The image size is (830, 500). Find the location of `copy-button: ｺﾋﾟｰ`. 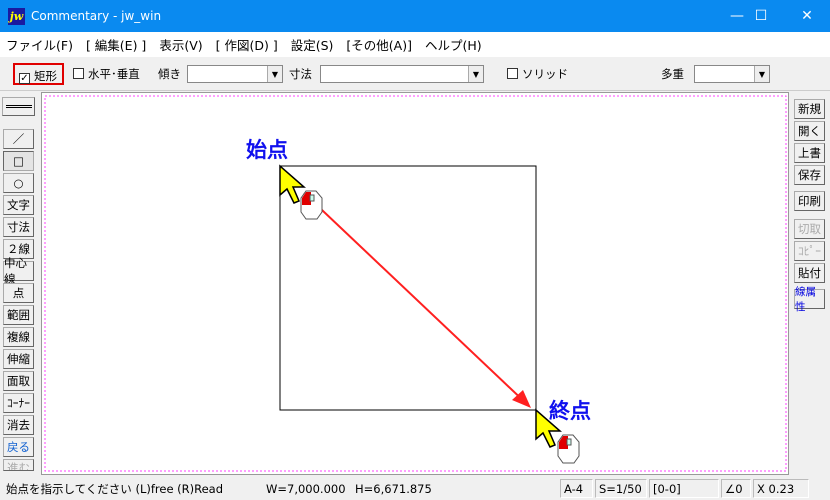

copy-button: ｺﾋﾟｰ is located at coordinates (809, 251).